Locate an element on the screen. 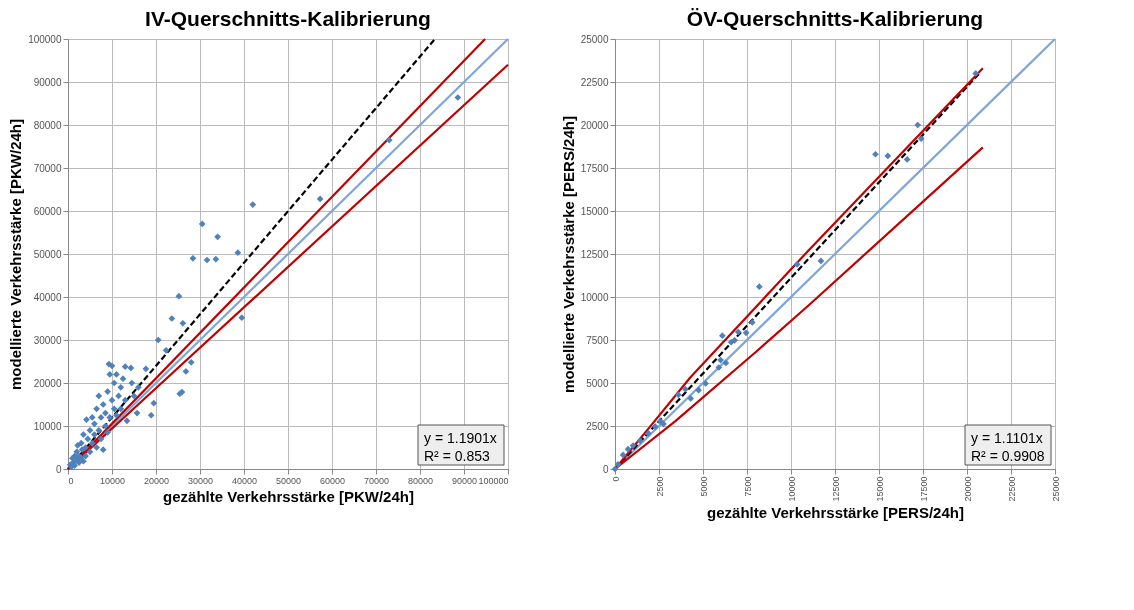 The height and width of the screenshot is (610, 1134). y-tick-label: 7500 is located at coordinates (597, 340).